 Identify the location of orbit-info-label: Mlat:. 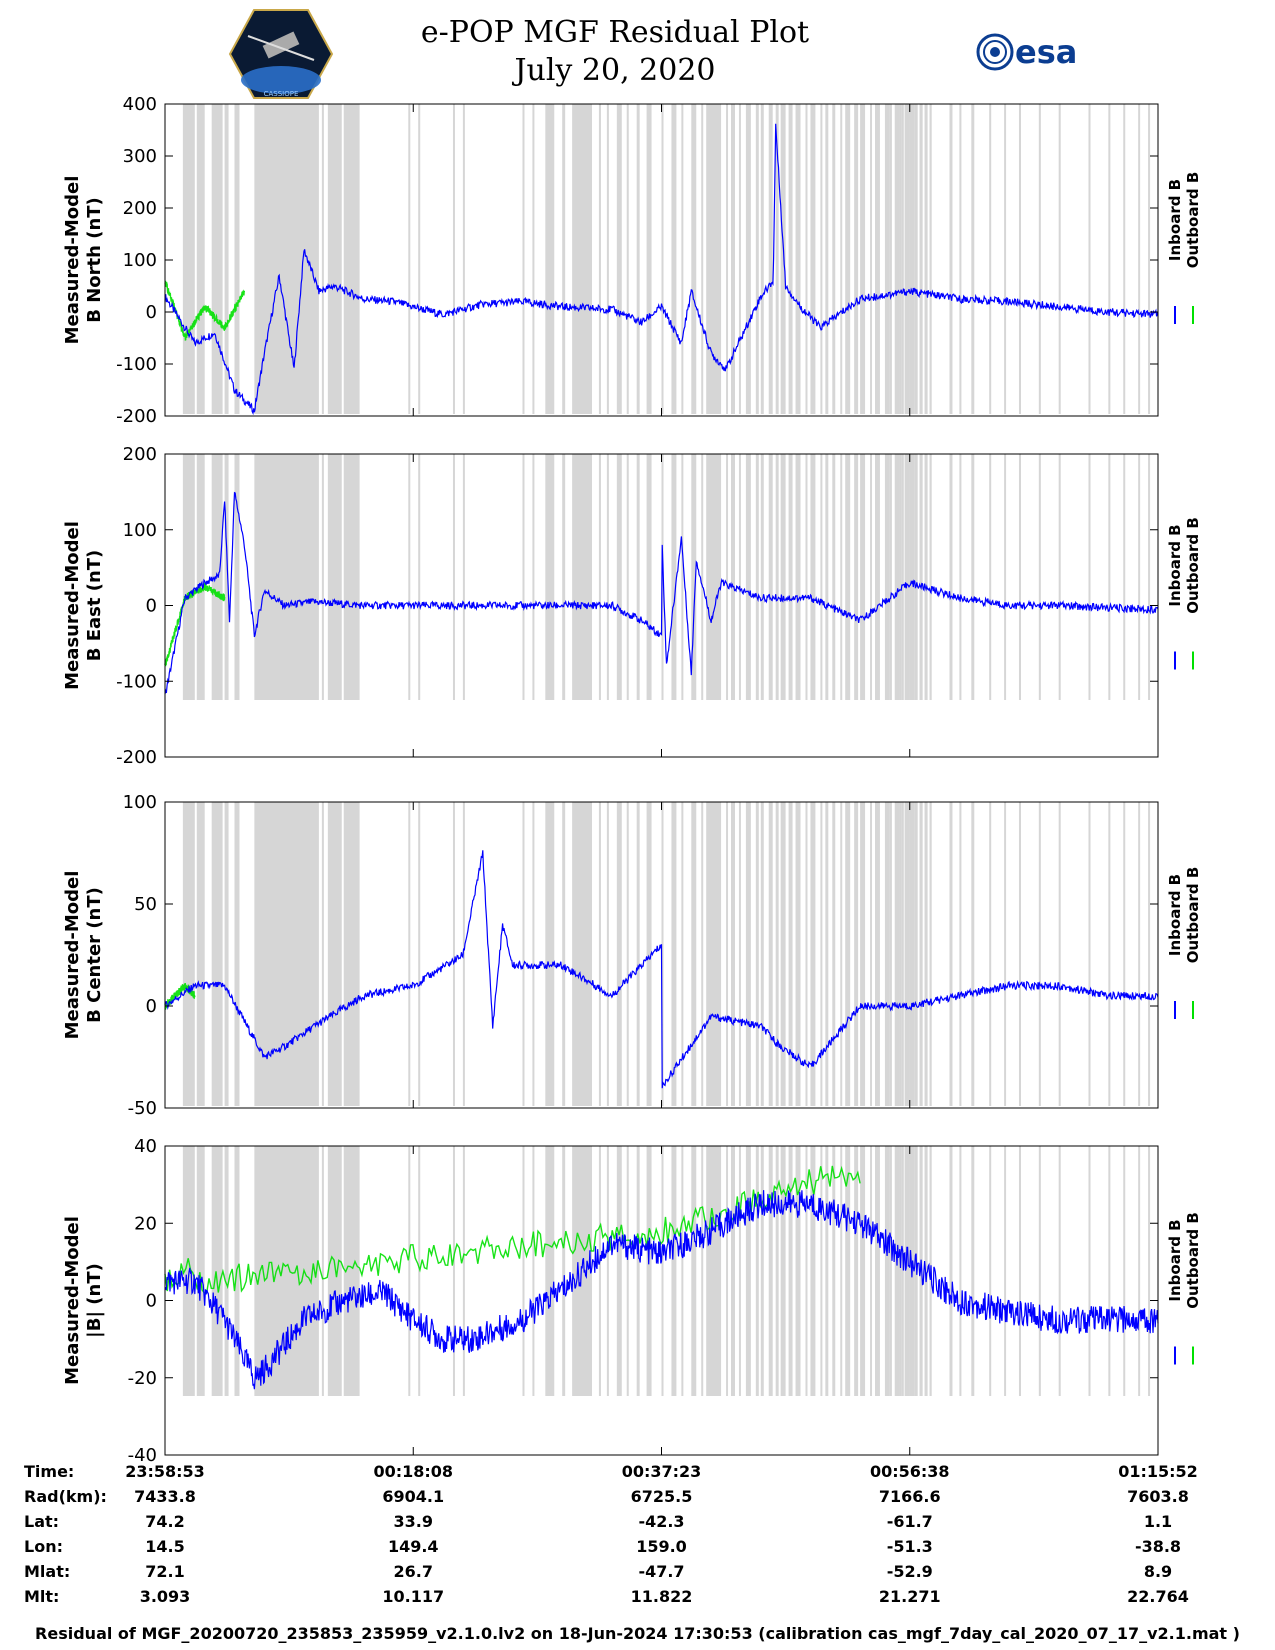
(47, 1571).